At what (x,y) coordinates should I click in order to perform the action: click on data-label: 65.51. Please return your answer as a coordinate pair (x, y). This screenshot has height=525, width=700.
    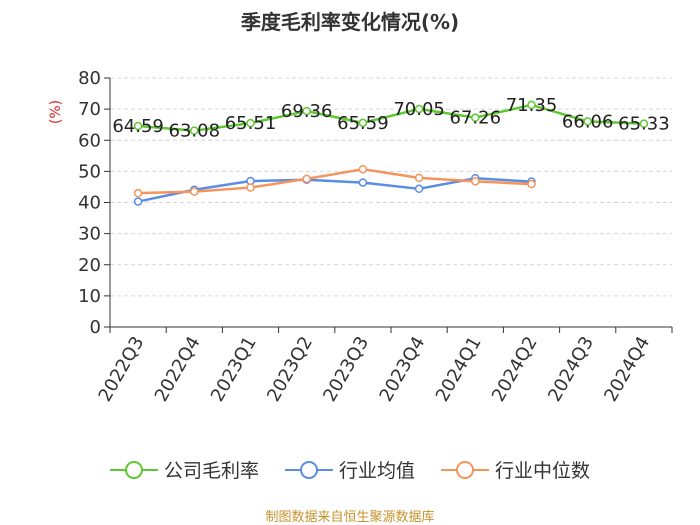
    Looking at the image, I should click on (251, 123).